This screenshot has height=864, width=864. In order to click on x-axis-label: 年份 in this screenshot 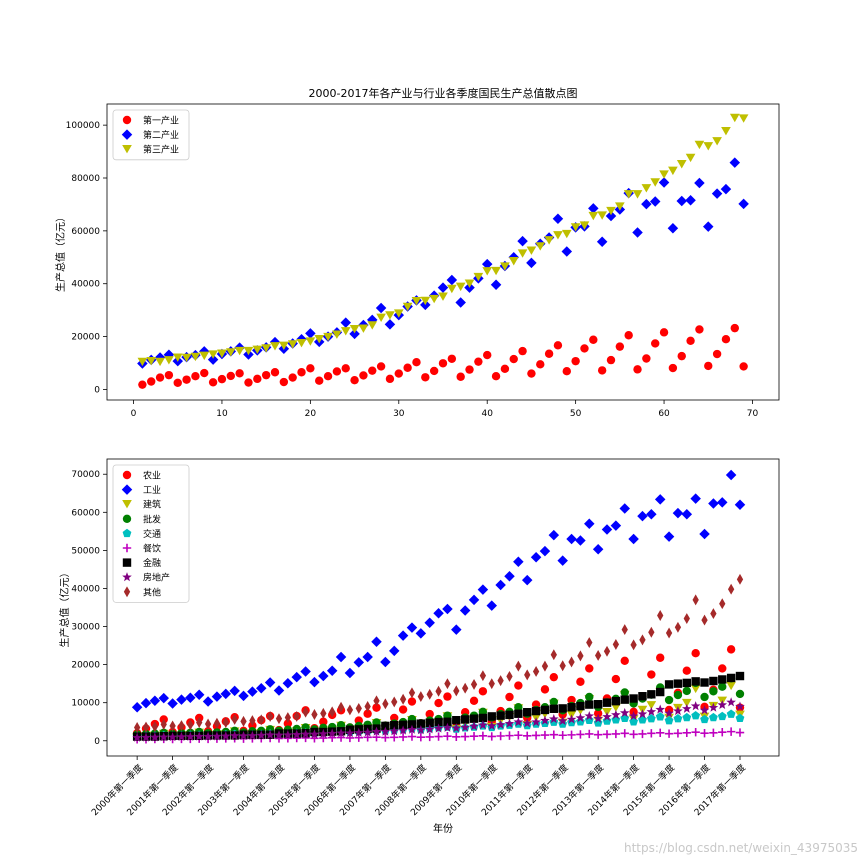, I will do `click(443, 828)`.